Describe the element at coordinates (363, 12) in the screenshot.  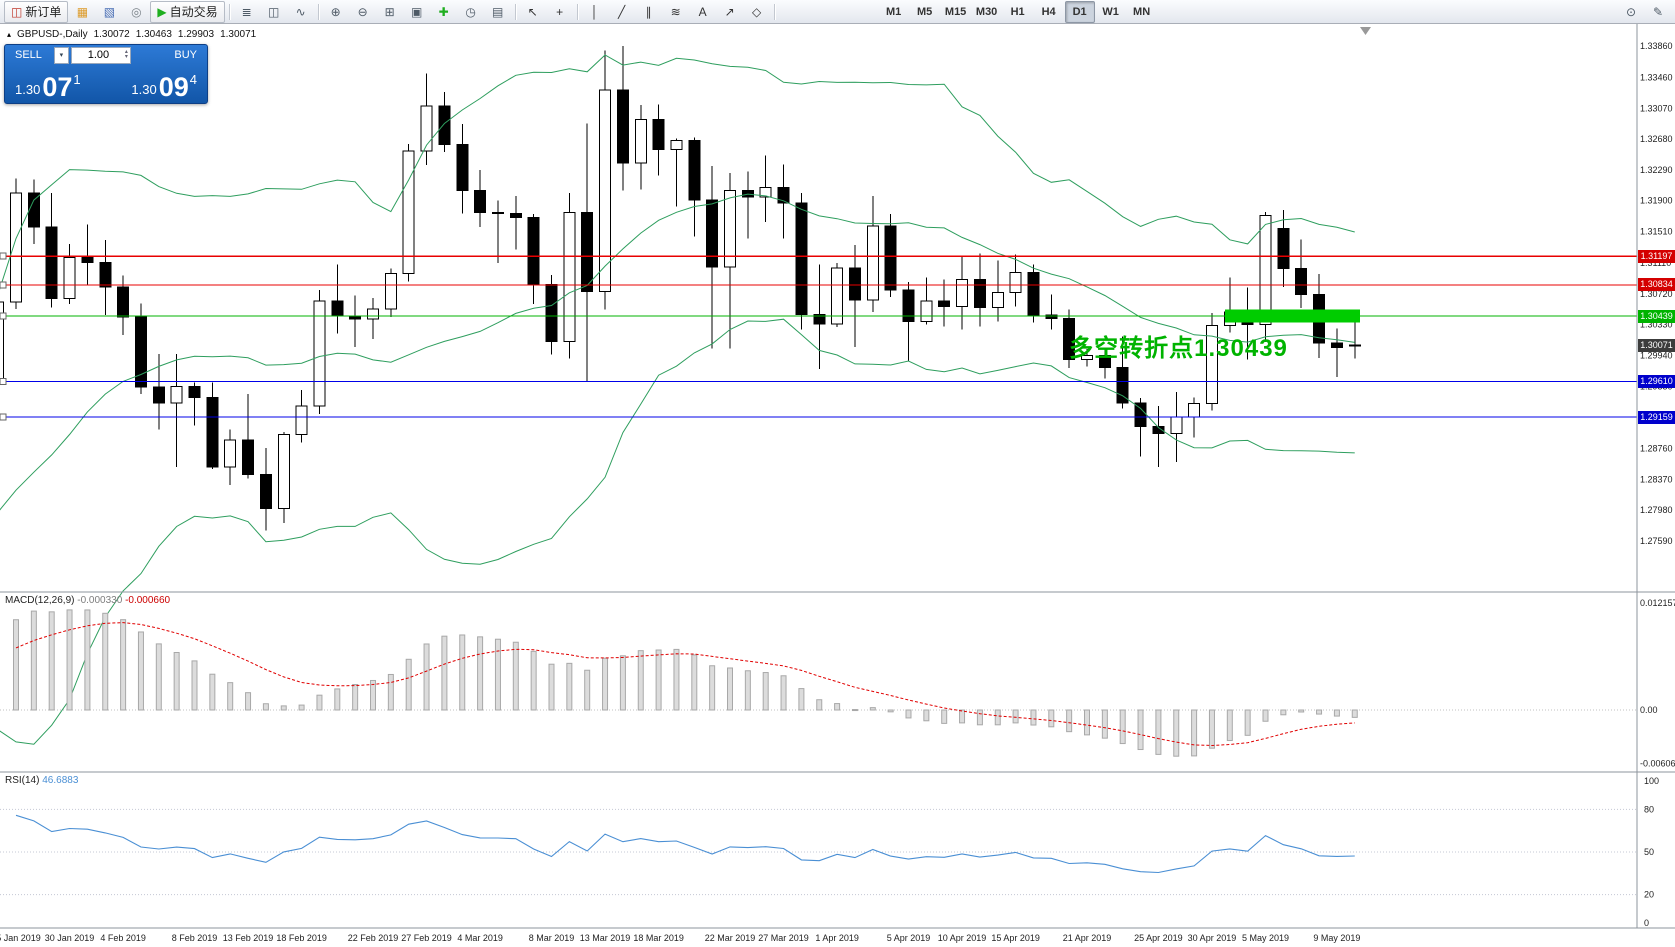
I see `zoom-out-button: ⊖` at that location.